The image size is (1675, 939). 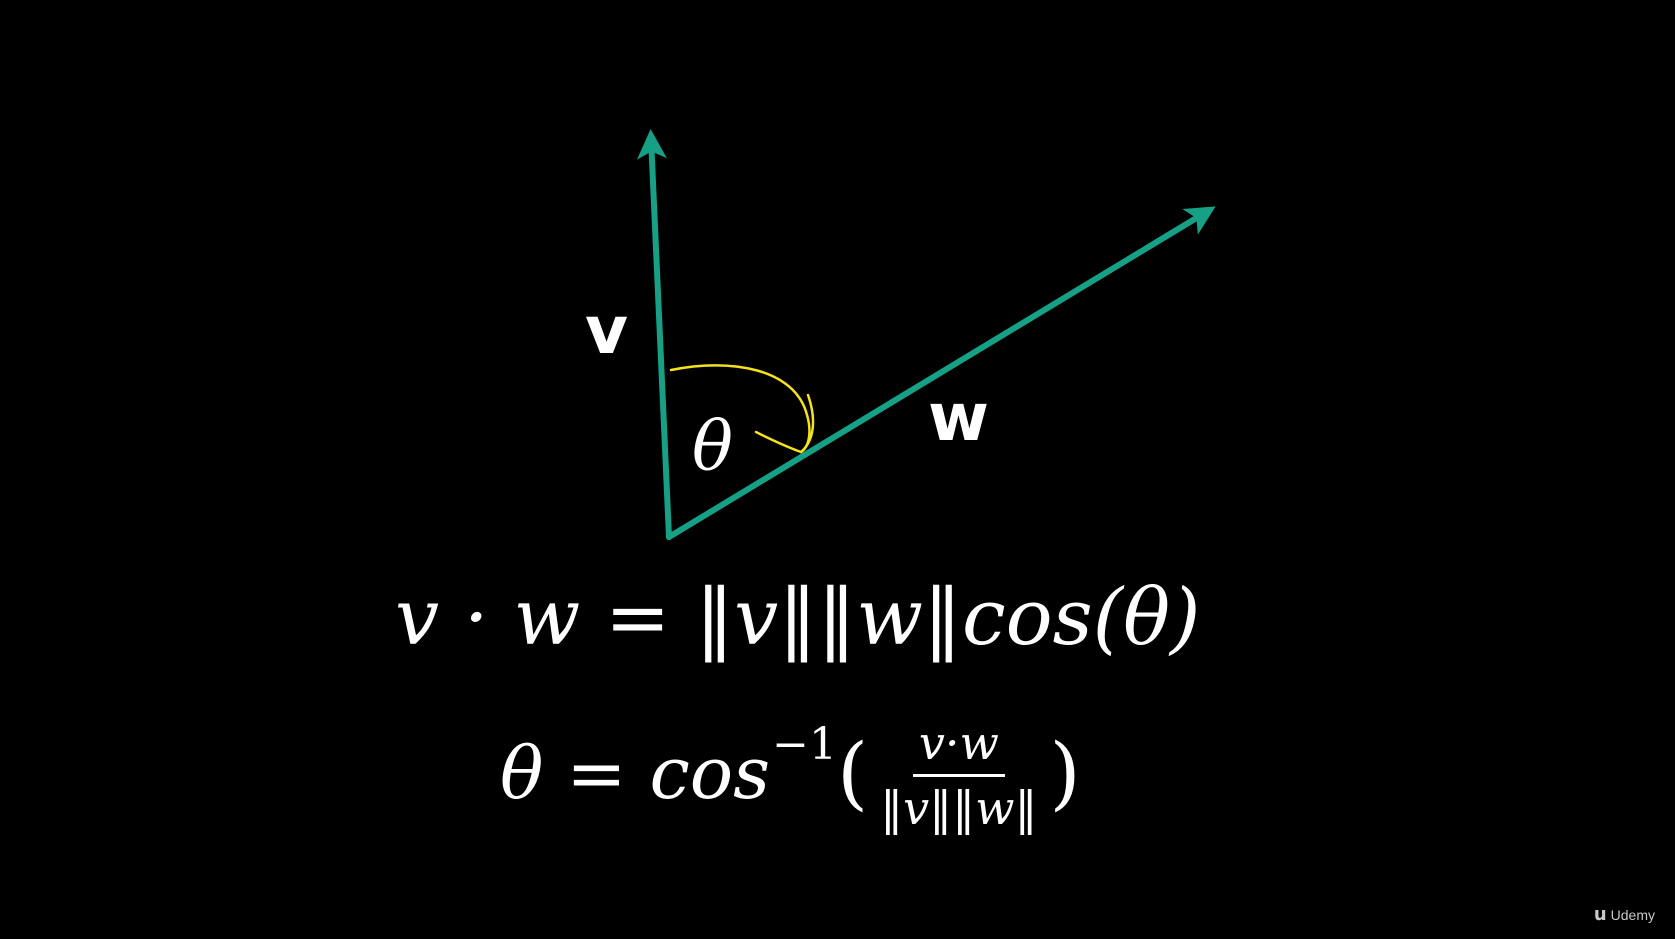 What do you see at coordinates (798, 618) in the screenshot?
I see `dot-product-formula: v · w = ‖v‖‖w‖cos(θ)` at bounding box center [798, 618].